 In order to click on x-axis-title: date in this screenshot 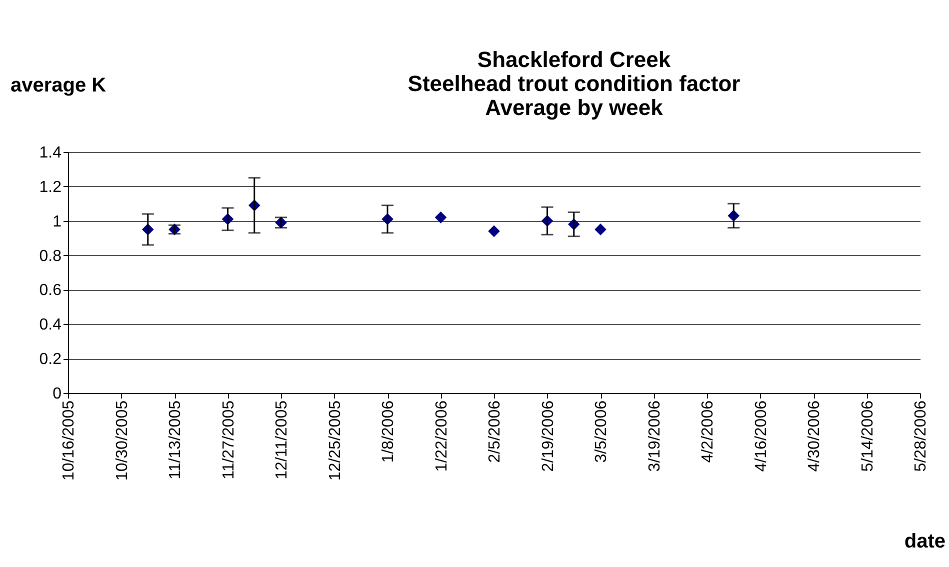, I will do `click(925, 541)`.